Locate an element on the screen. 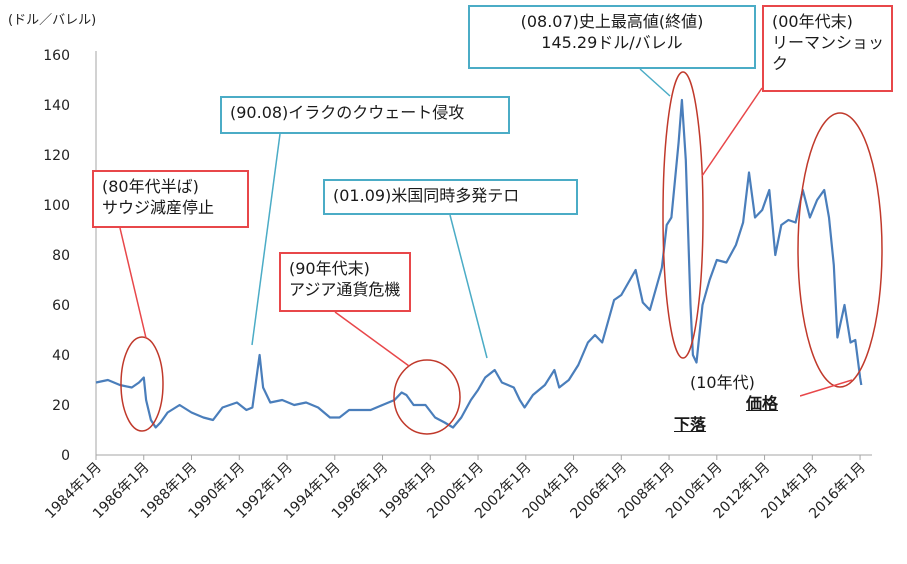 The height and width of the screenshot is (564, 907). circle-1986 is located at coordinates (142, 384).